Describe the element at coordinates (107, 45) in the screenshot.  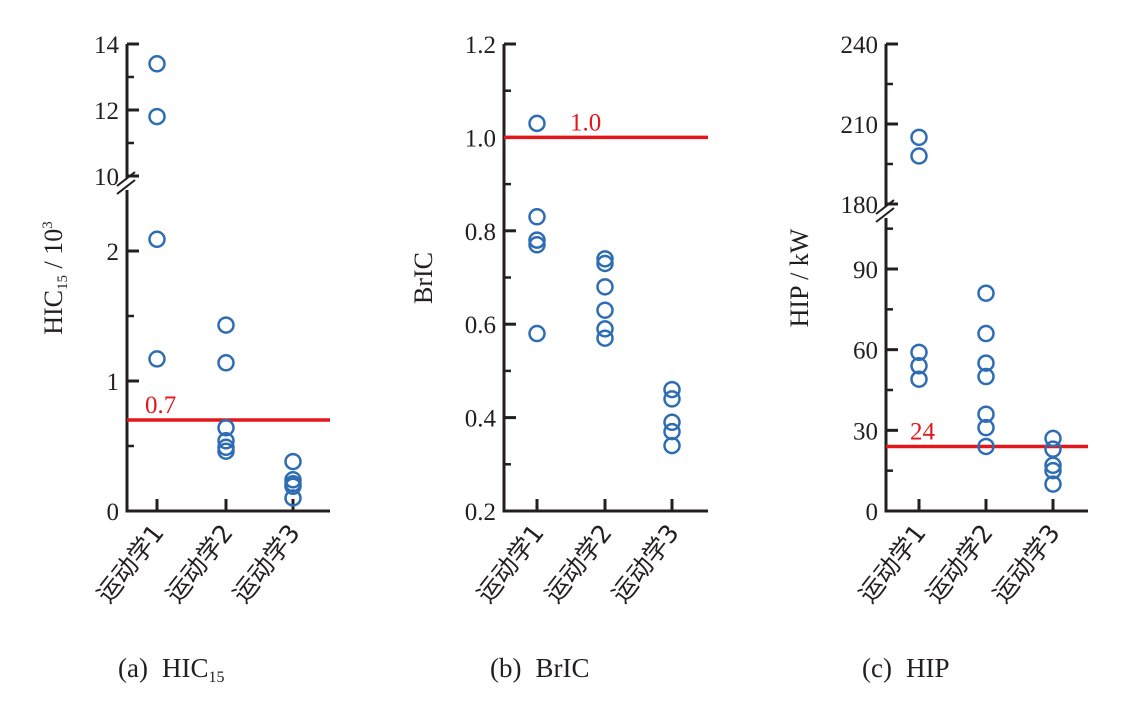
I see `y-tick-label: 14` at that location.